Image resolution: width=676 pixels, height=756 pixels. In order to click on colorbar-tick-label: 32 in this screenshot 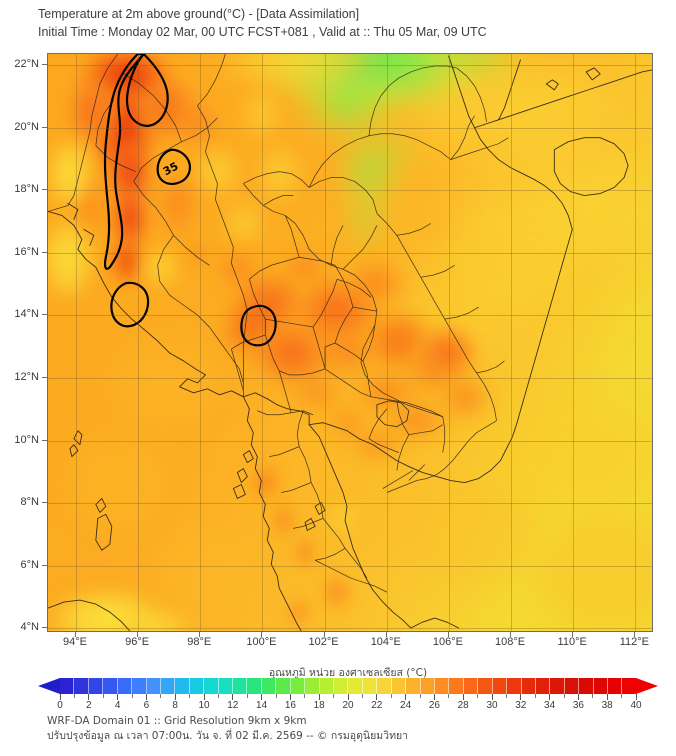, I will do `click(521, 705)`.